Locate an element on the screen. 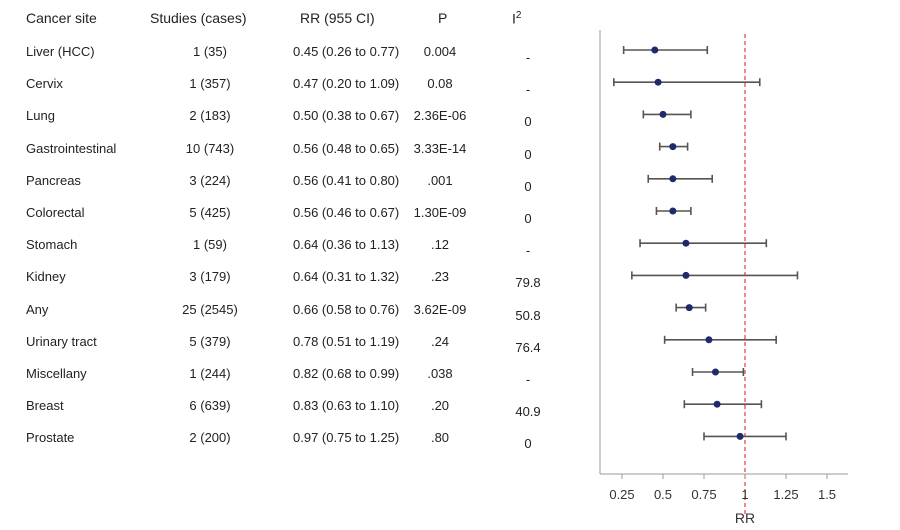 The image size is (900, 530). cell-p: 0.08 is located at coordinates (440, 84).